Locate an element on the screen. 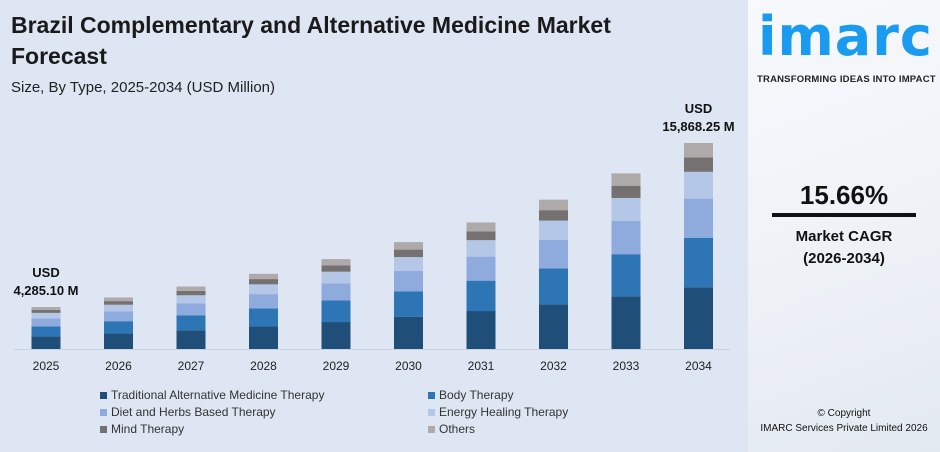 The width and height of the screenshot is (940, 452). x-tick-label: 2027 is located at coordinates (191, 366).